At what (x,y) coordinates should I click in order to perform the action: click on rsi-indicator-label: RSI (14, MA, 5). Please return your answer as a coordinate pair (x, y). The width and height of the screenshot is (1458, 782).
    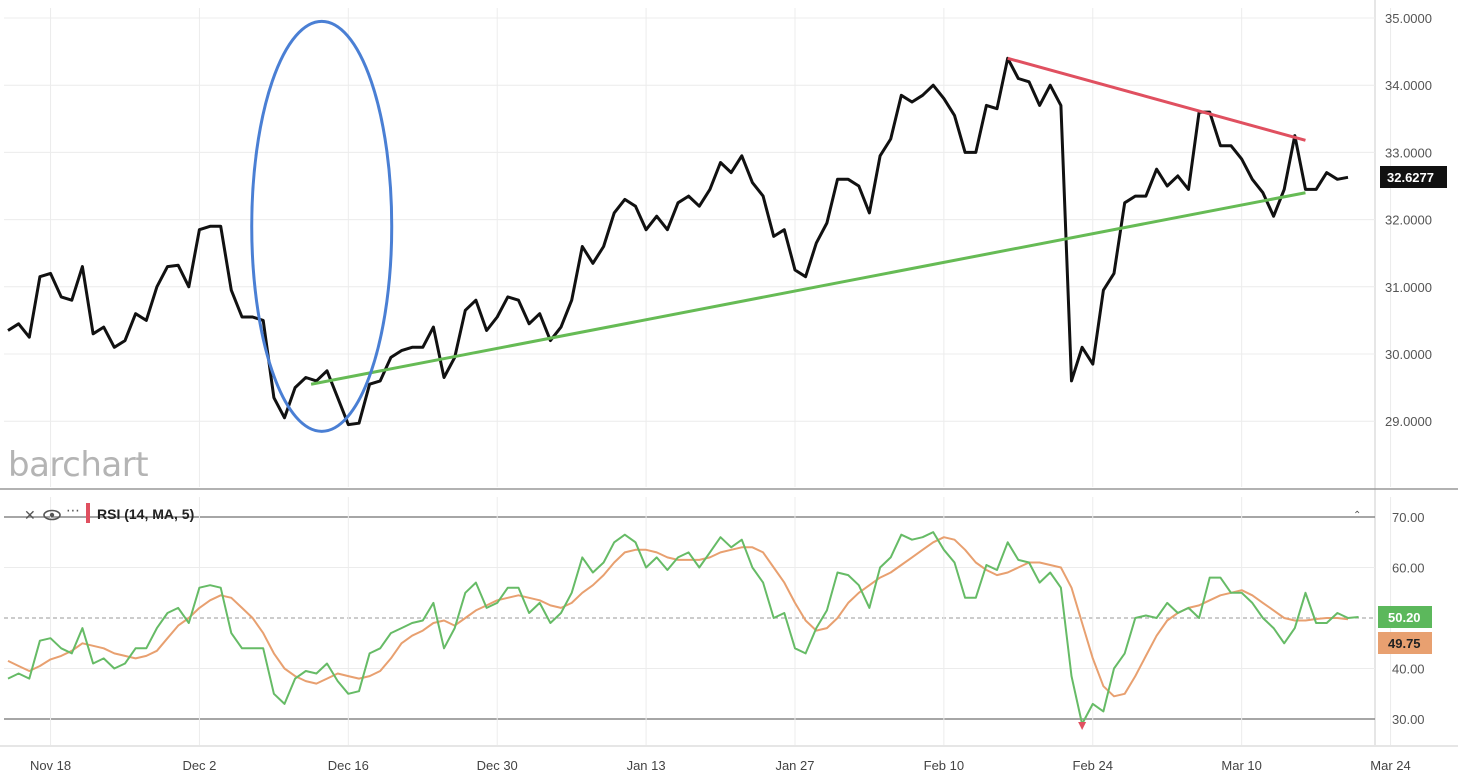
    Looking at the image, I should click on (145, 514).